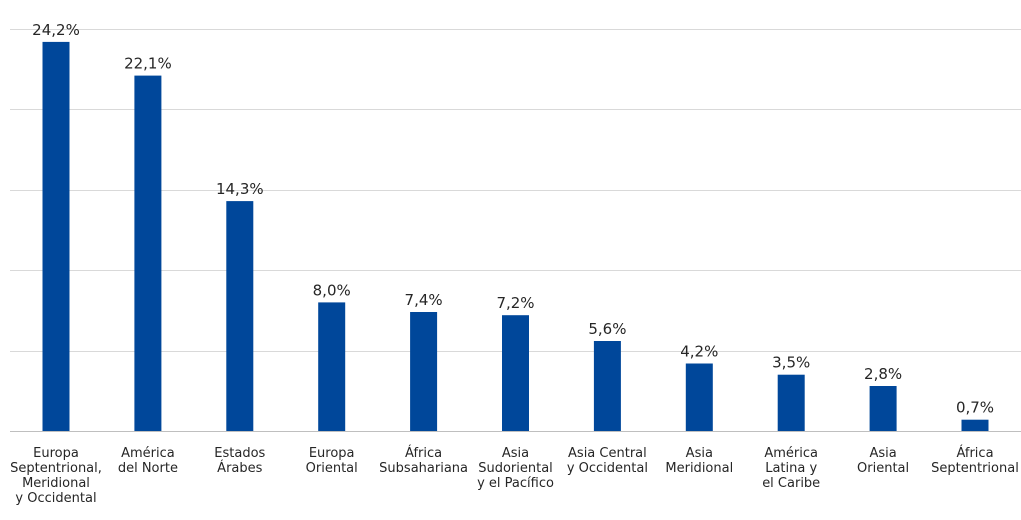  Describe the element at coordinates (975, 460) in the screenshot. I see `category-label: África Septentrional` at that location.